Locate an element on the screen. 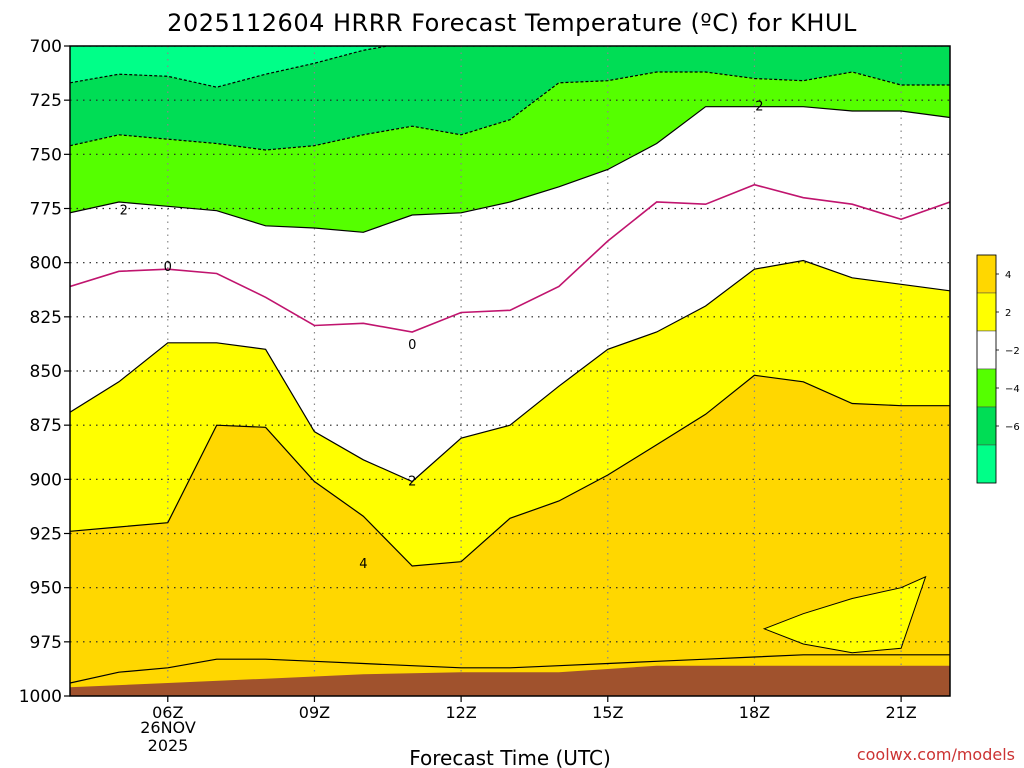 This screenshot has width=1024, height=768. y-tick-label: 875 is located at coordinates (46, 426).